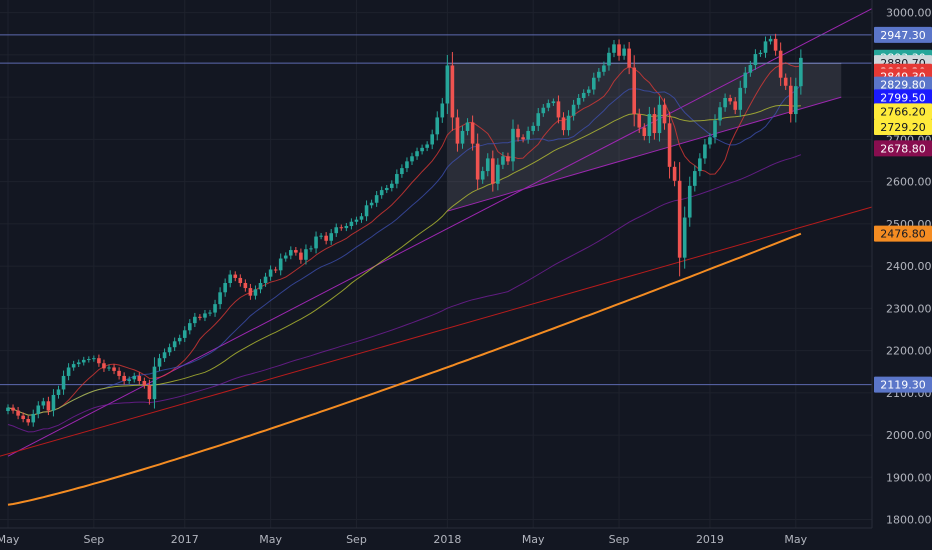 The height and width of the screenshot is (550, 932). Describe the element at coordinates (909, 182) in the screenshot. I see `price-tick-label: 2600.00` at that location.